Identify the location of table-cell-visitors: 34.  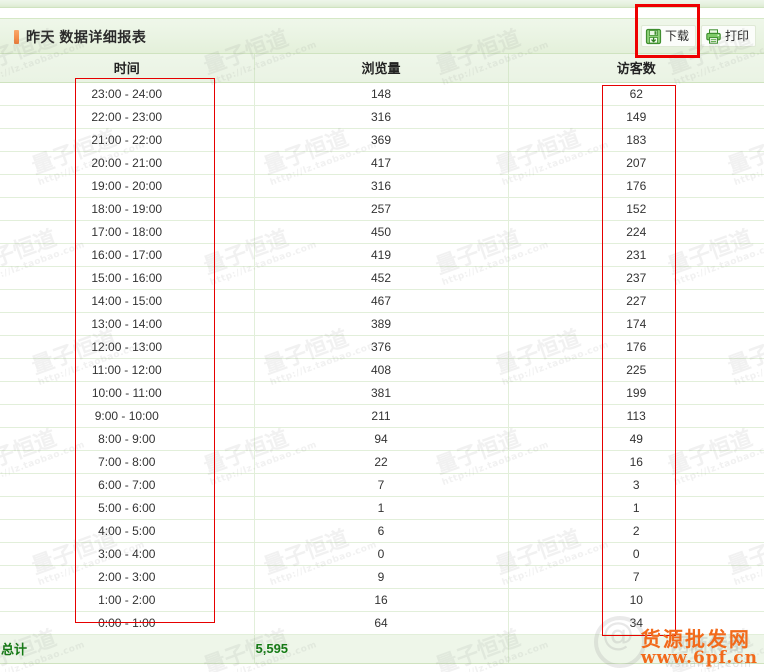
(636, 623).